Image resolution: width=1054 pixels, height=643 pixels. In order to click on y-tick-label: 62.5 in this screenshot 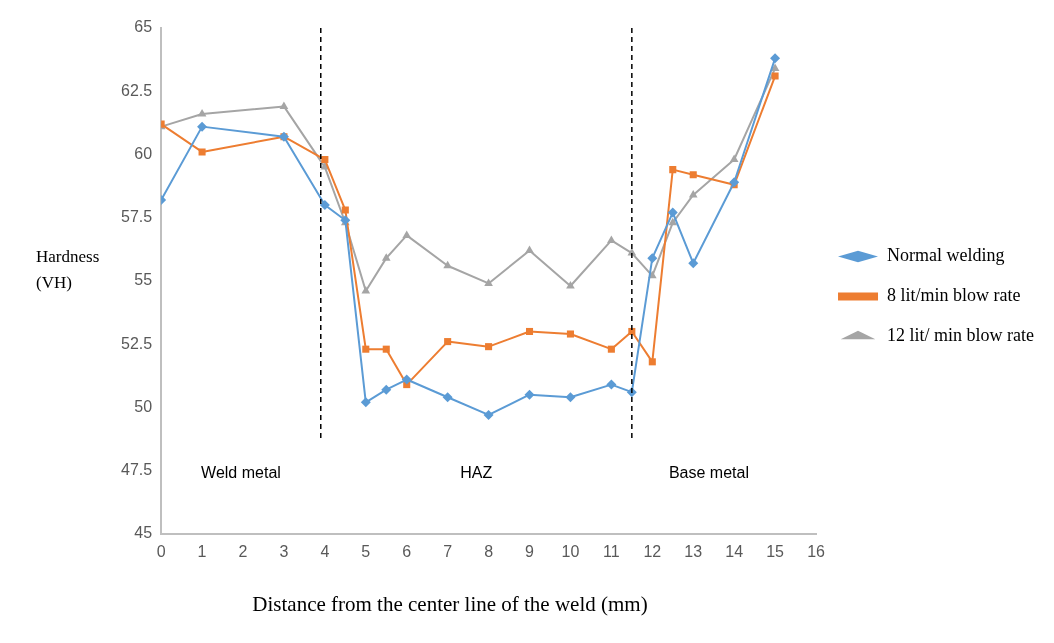, I will do `click(137, 90)`.